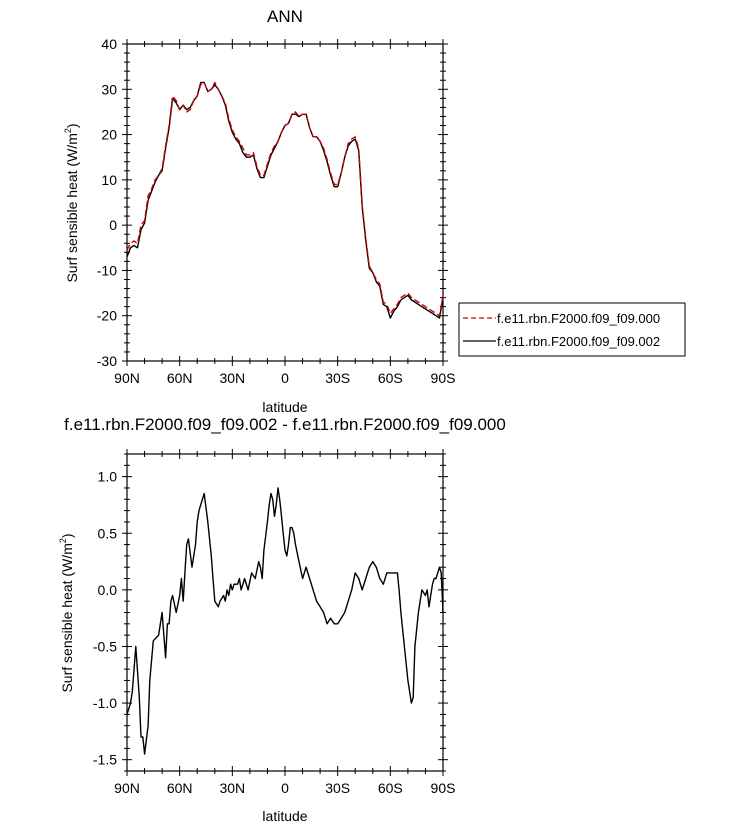 Image resolution: width=733 pixels, height=832 pixels. Describe the element at coordinates (108, 533) in the screenshot. I see `bottom-y-tick-label: 0.5` at that location.